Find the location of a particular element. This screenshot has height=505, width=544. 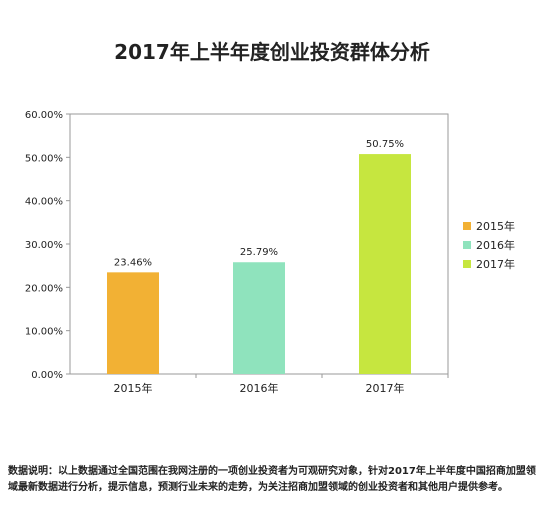

legend-label: 2017年 is located at coordinates (495, 264).